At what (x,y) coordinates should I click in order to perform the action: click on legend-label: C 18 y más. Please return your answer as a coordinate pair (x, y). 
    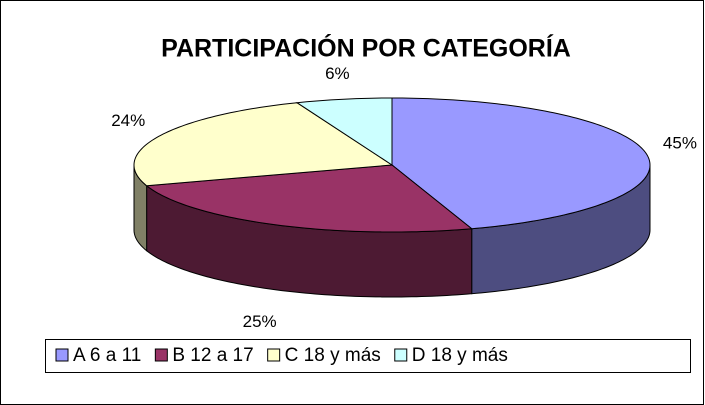
    Looking at the image, I should click on (333, 355).